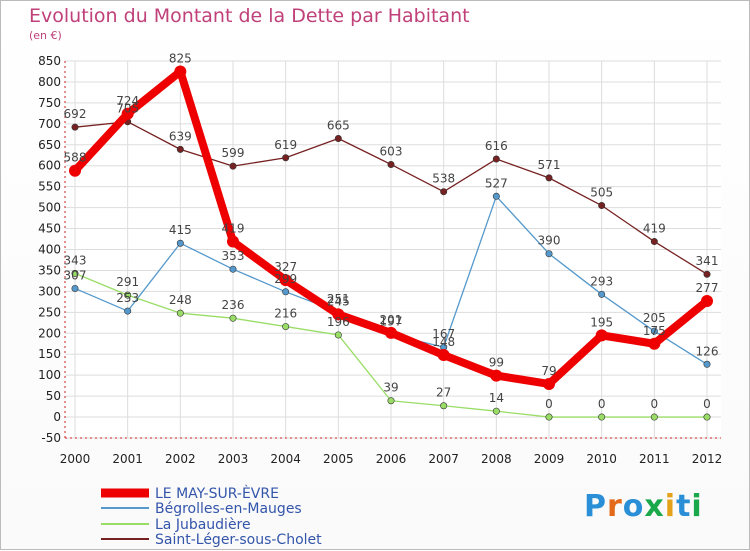 Image resolution: width=750 pixels, height=551 pixels. What do you see at coordinates (707, 288) in the screenshot?
I see `data-label: 277` at bounding box center [707, 288].